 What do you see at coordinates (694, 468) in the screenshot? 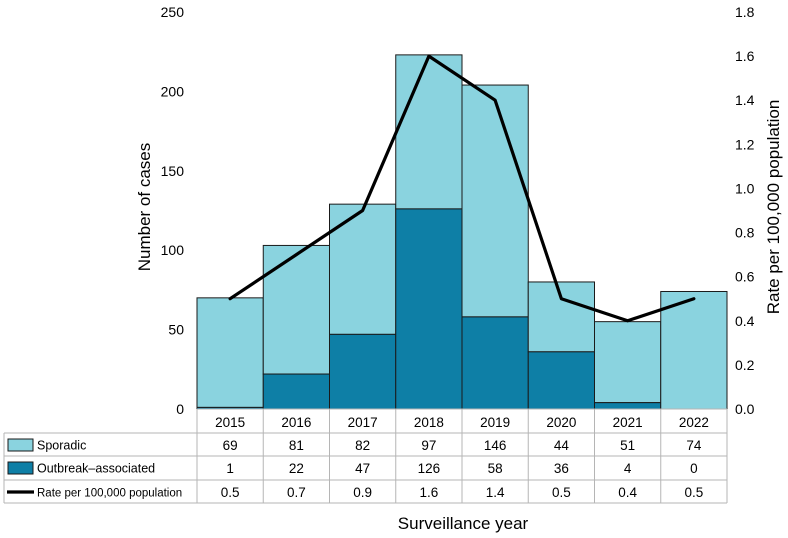
I see `table-cell: 0` at bounding box center [694, 468].